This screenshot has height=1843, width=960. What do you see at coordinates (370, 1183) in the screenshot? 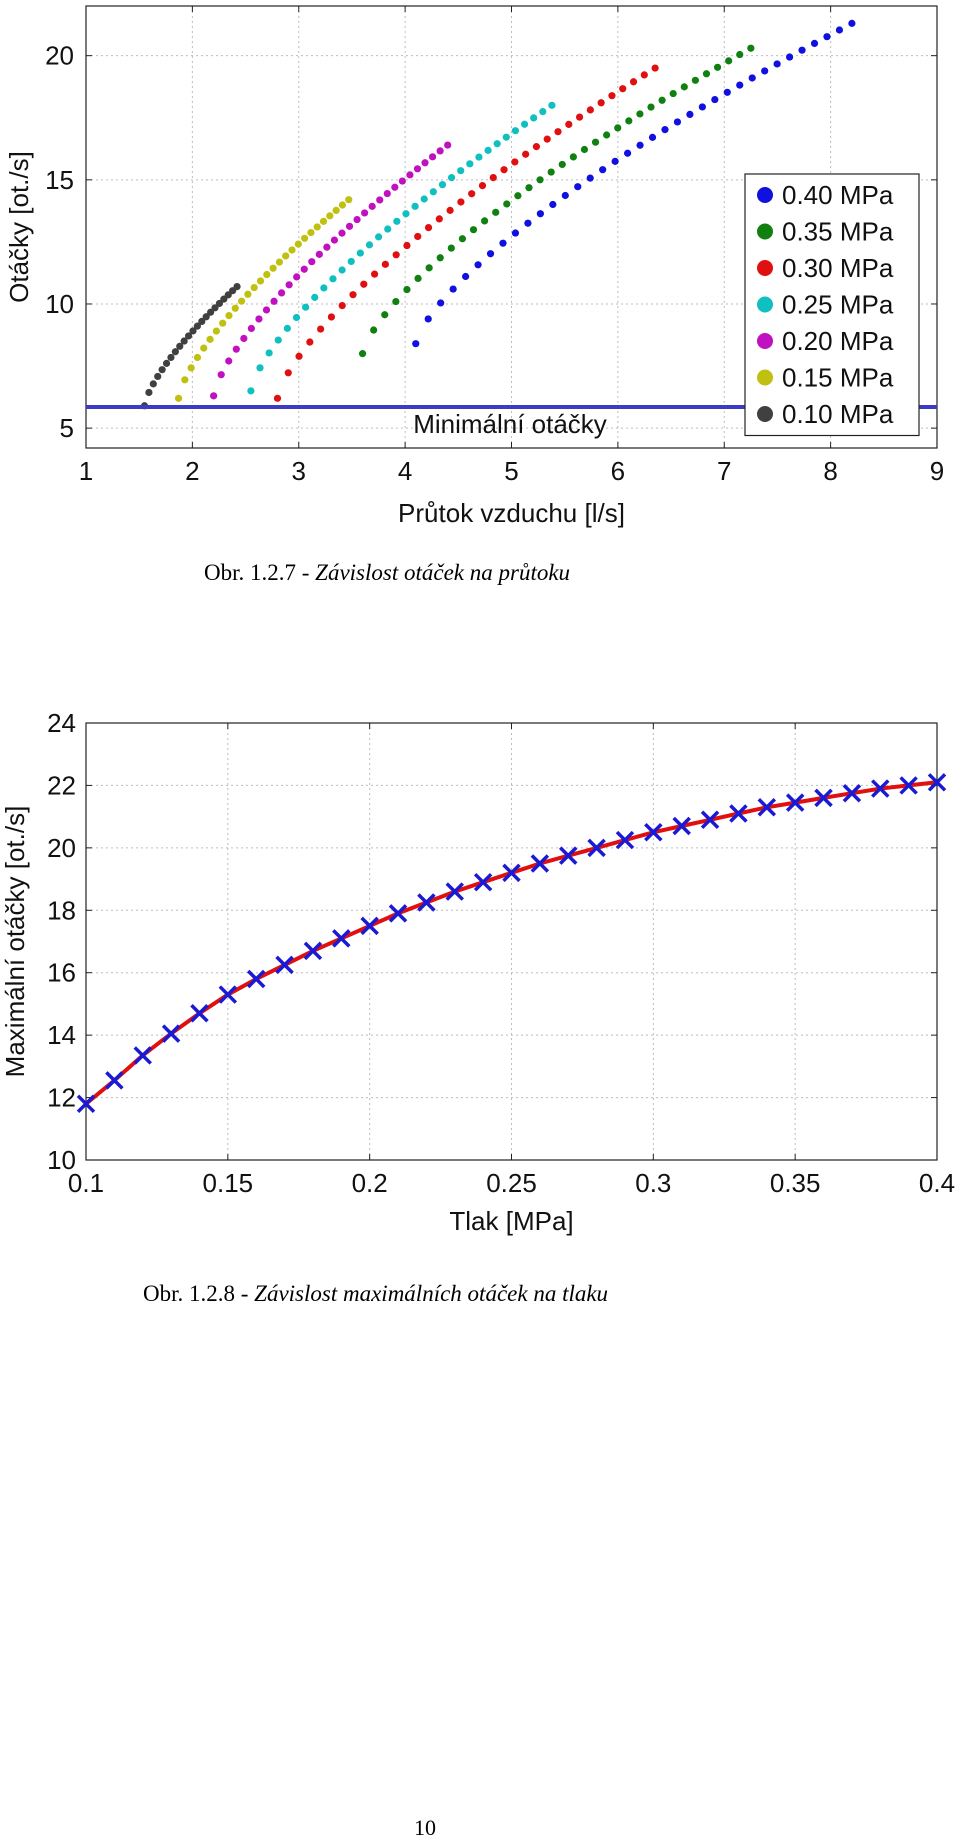
I see `x-tick-label: 0.2` at bounding box center [370, 1183].